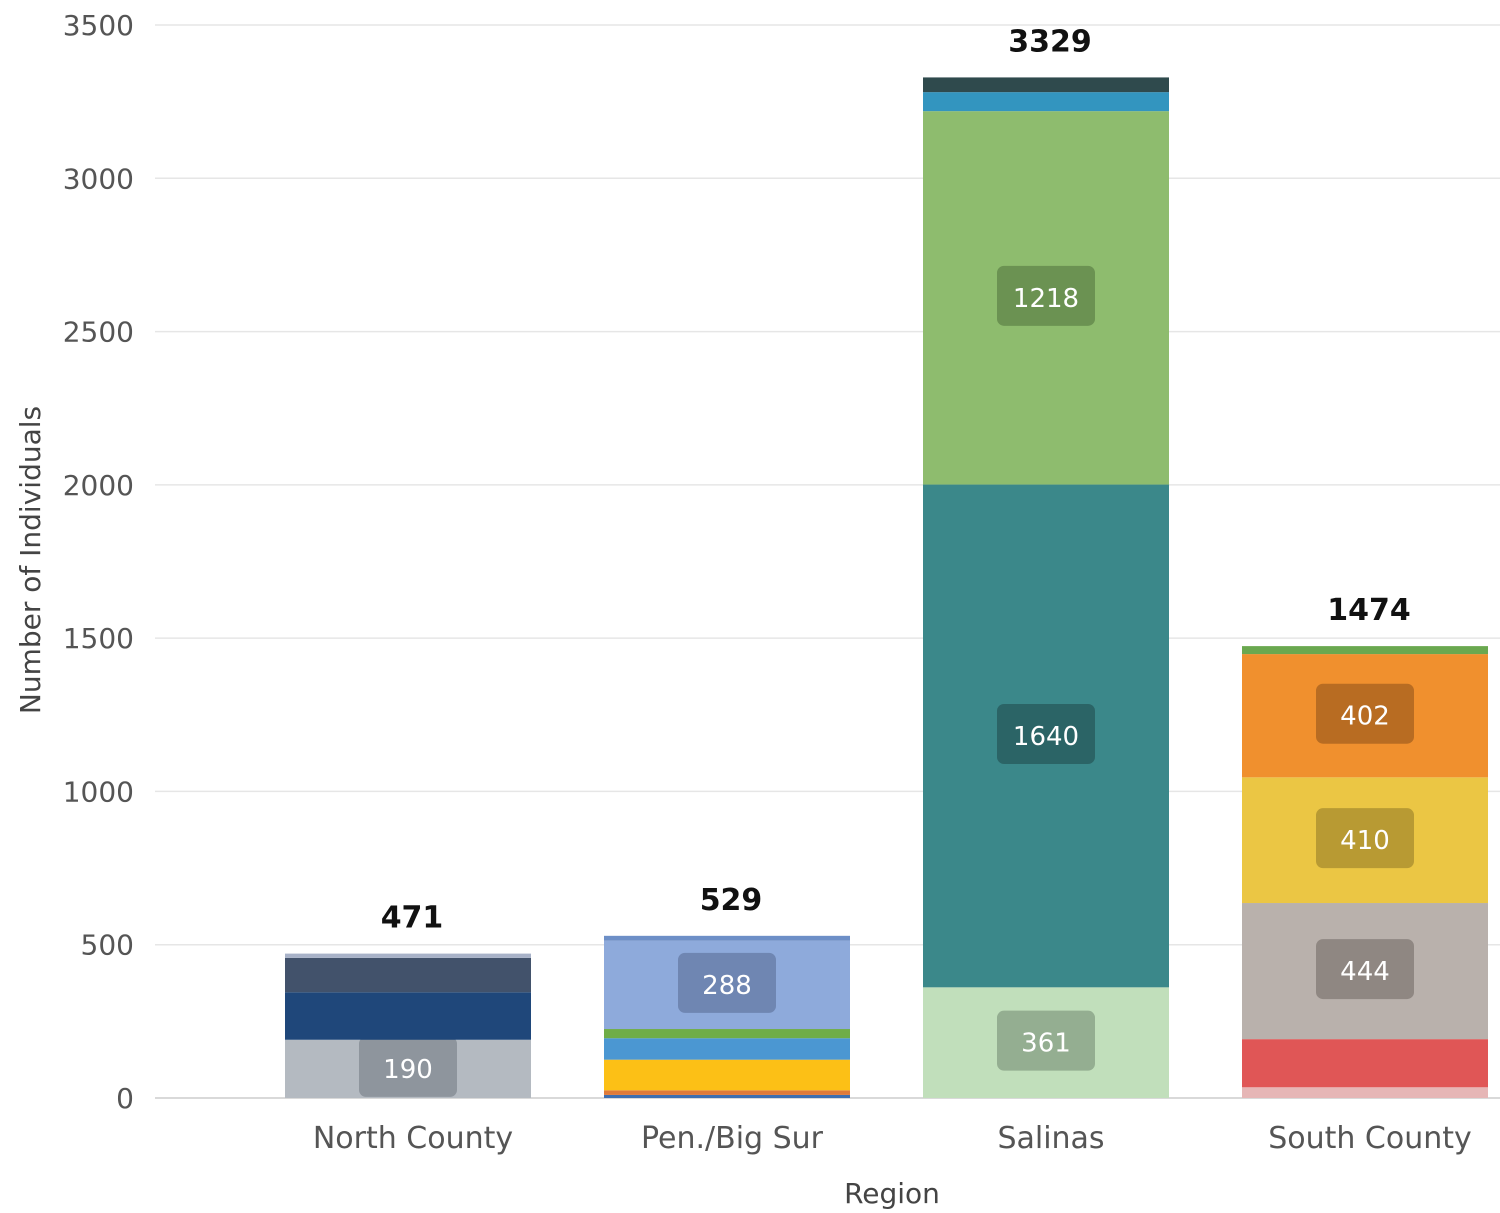  I want to click on data-label: 288, so click(727, 986).